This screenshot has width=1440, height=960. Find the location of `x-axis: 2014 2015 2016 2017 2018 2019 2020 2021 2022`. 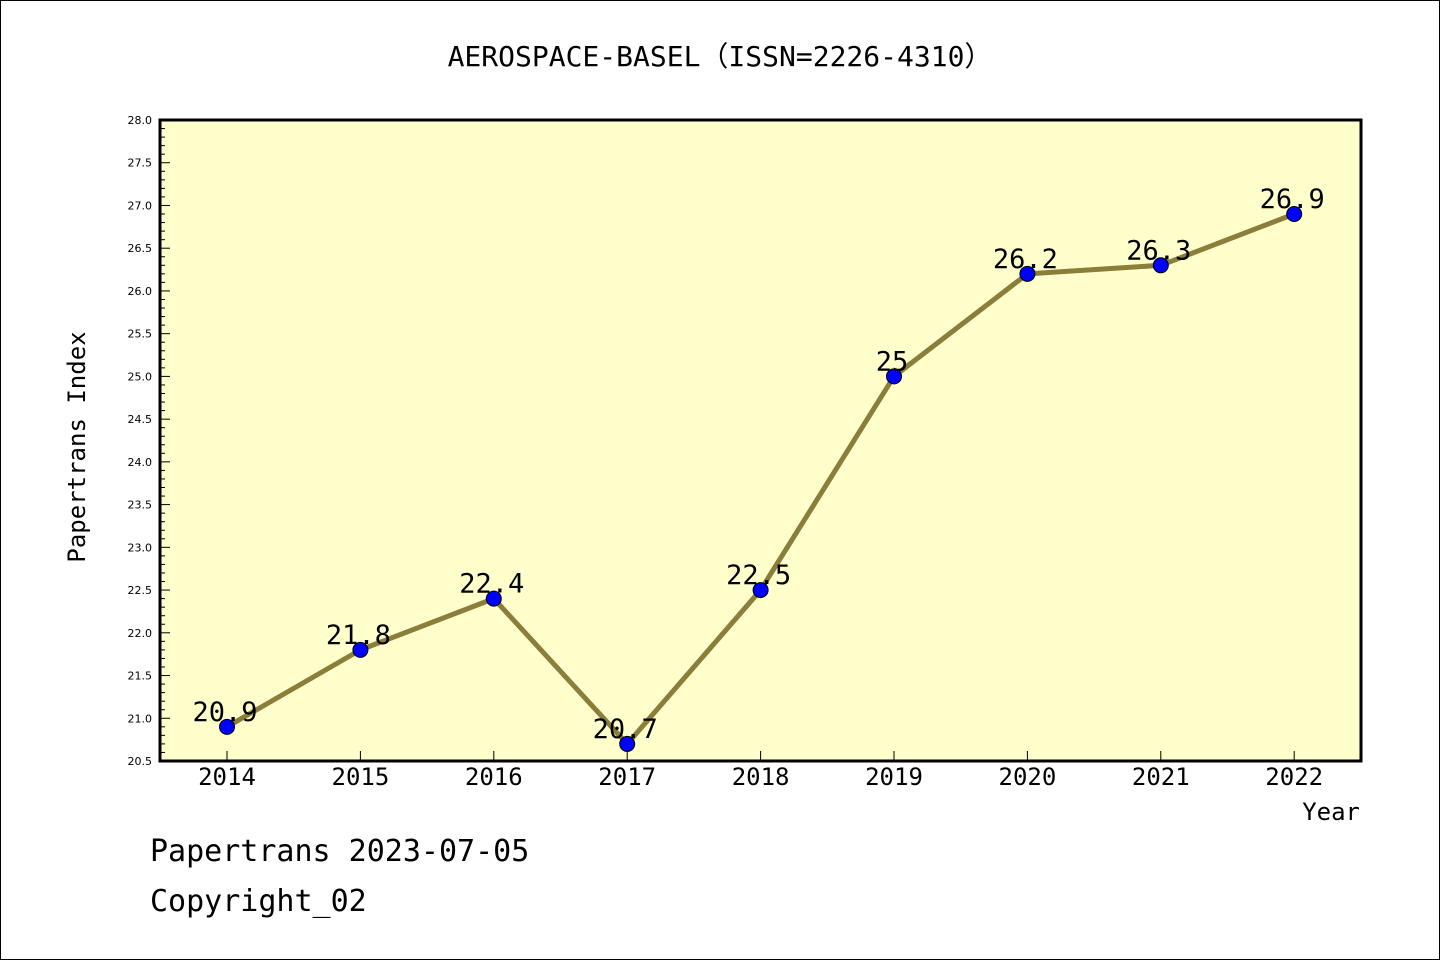

x-axis: 2014 2015 2016 2017 2018 2019 2020 2021 2022 is located at coordinates (760, 771).